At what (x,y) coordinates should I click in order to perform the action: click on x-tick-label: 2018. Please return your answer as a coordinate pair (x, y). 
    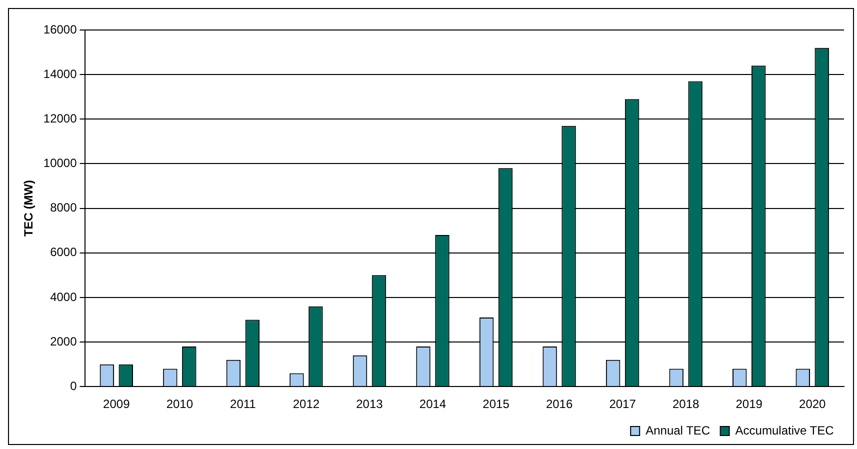
    Looking at the image, I should click on (686, 404).